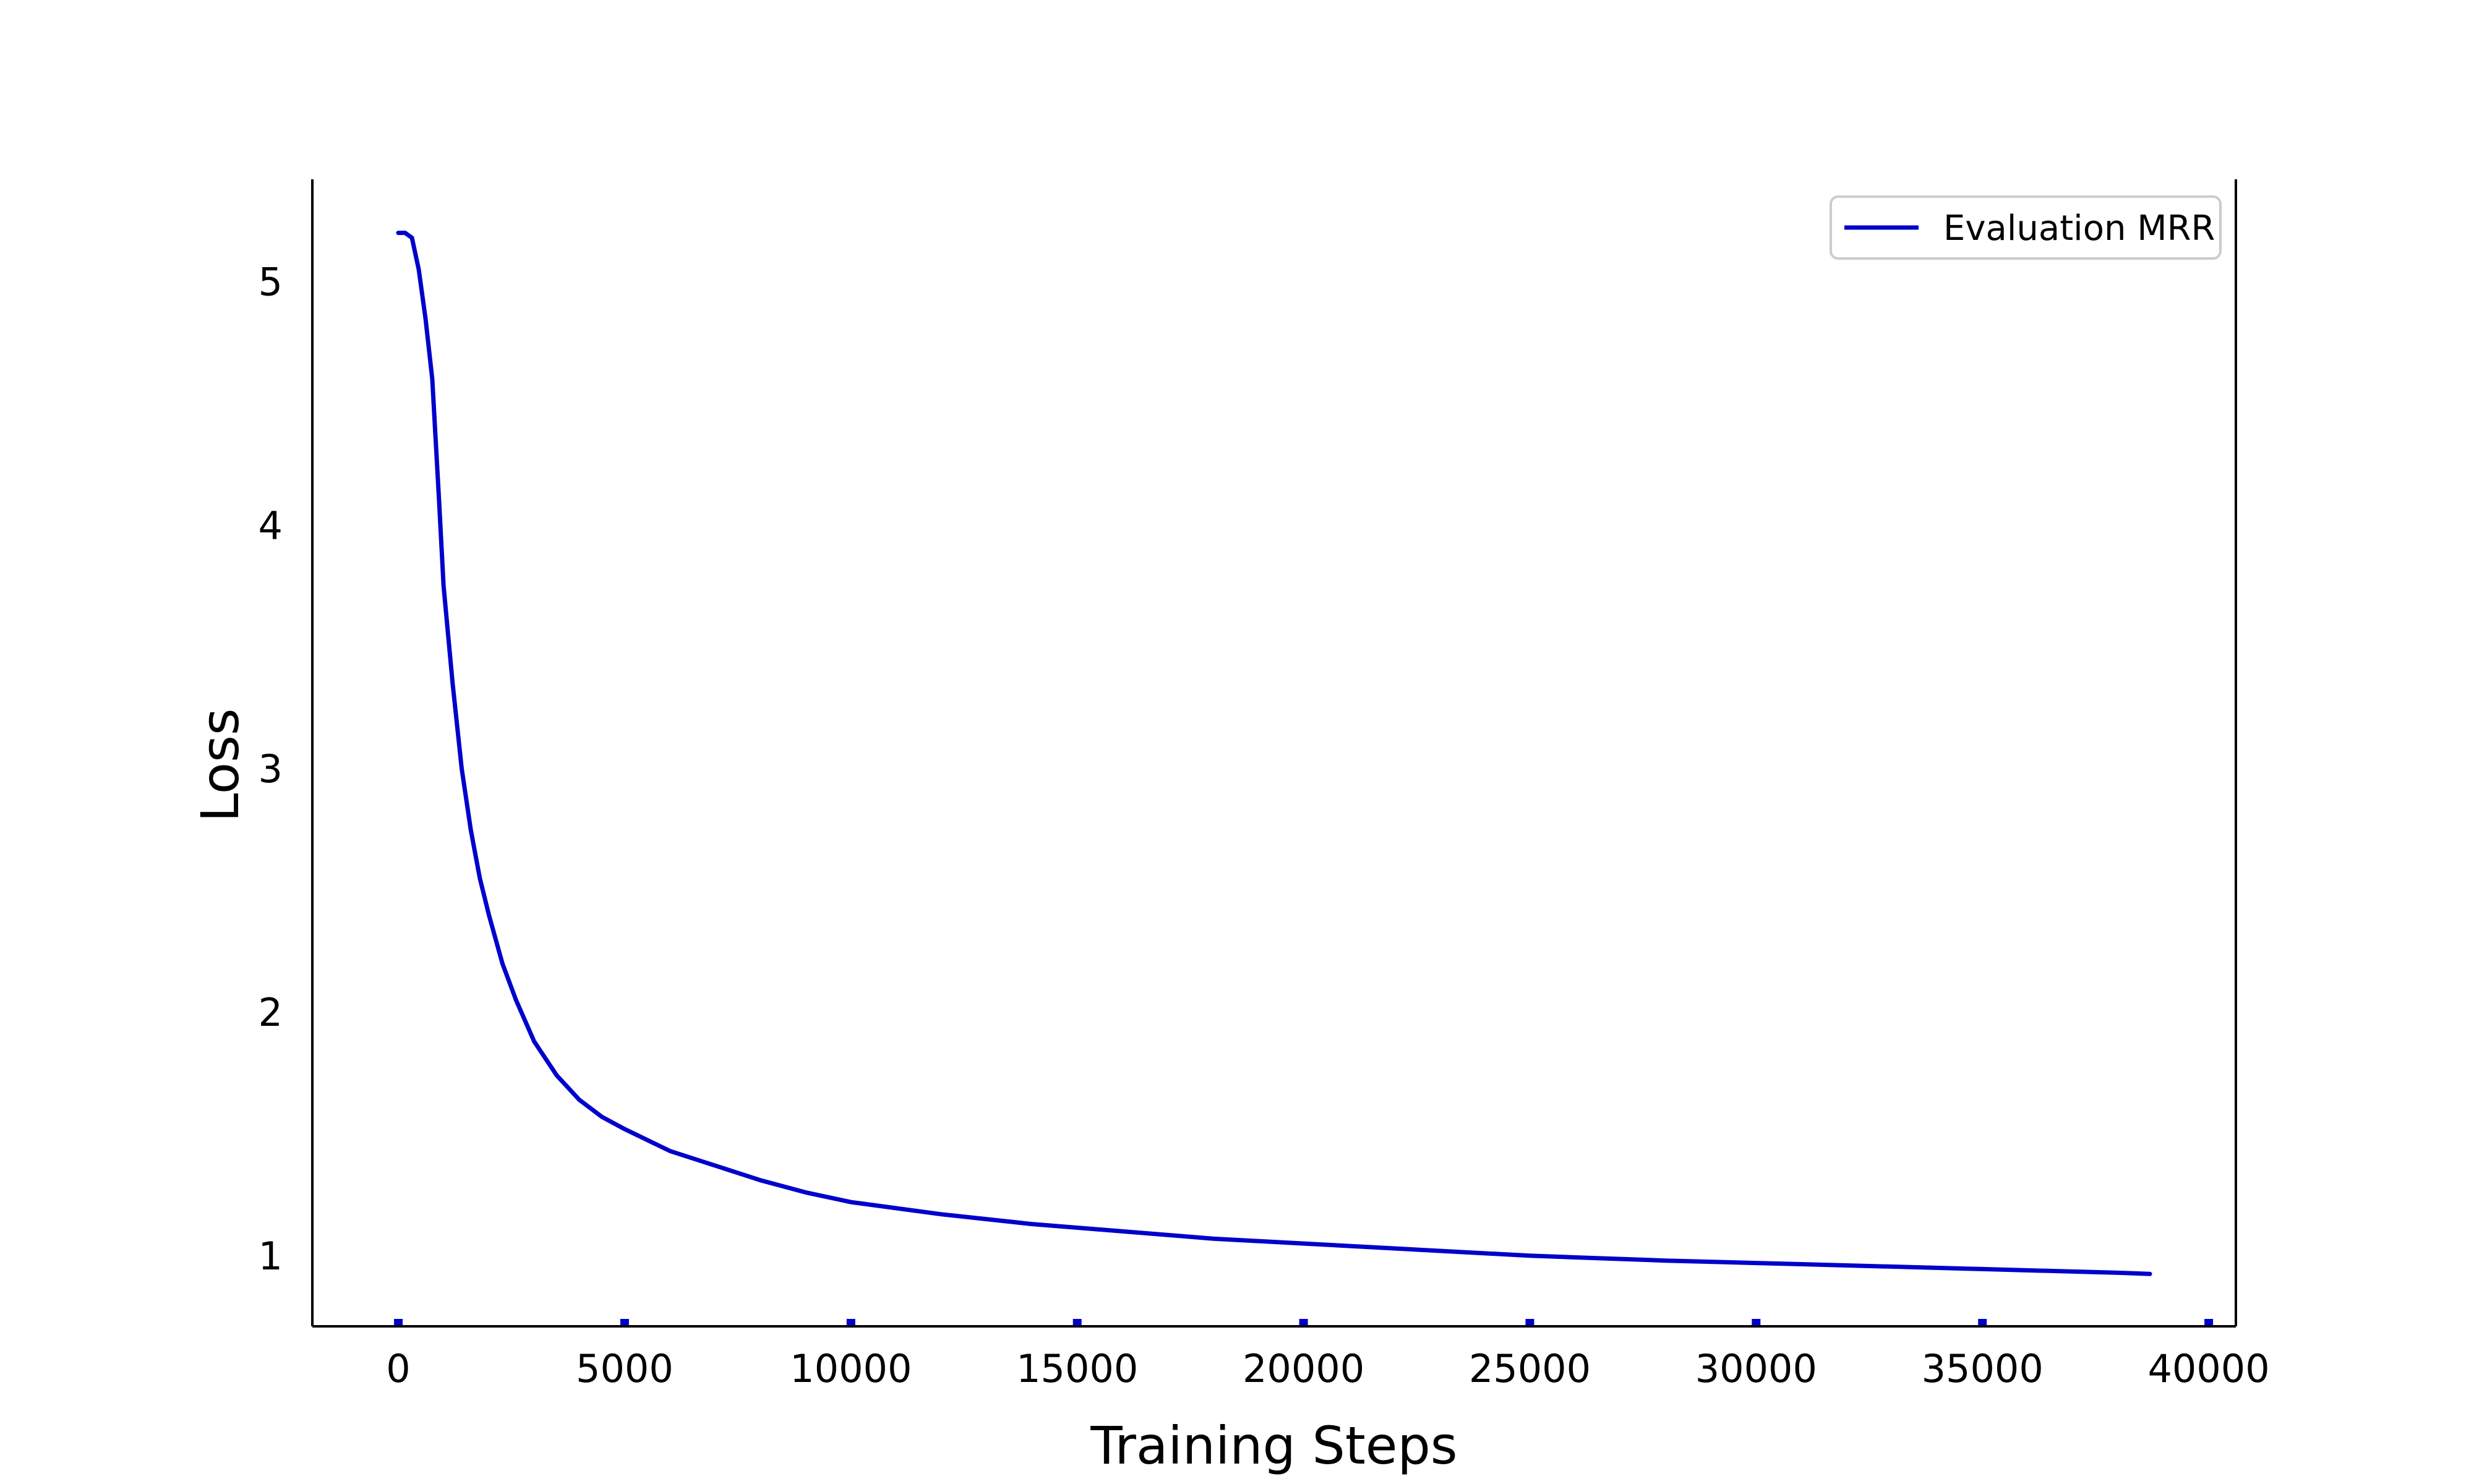  I want to click on x-tick-label: 15000, so click(1077, 1368).